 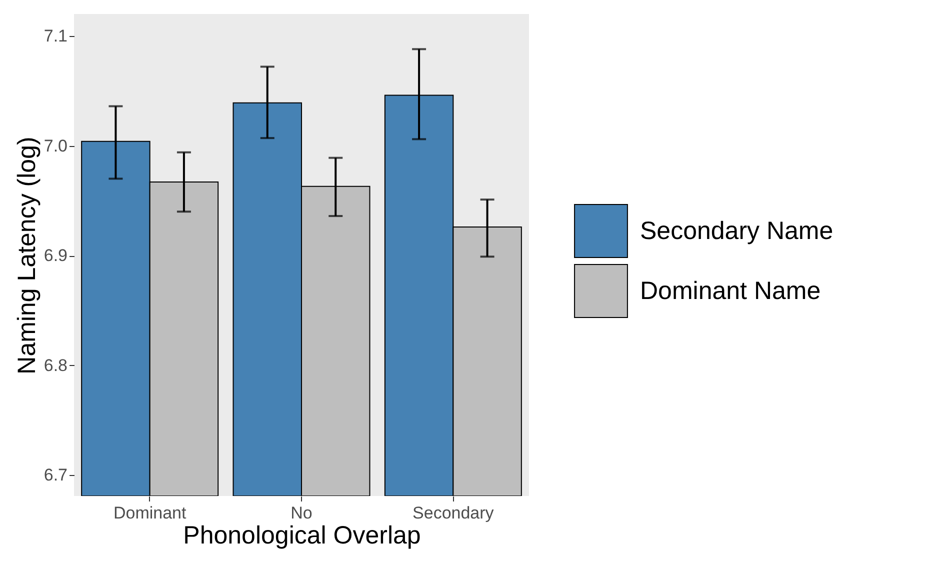 I want to click on x-tick-label: Secondary, so click(x=453, y=513).